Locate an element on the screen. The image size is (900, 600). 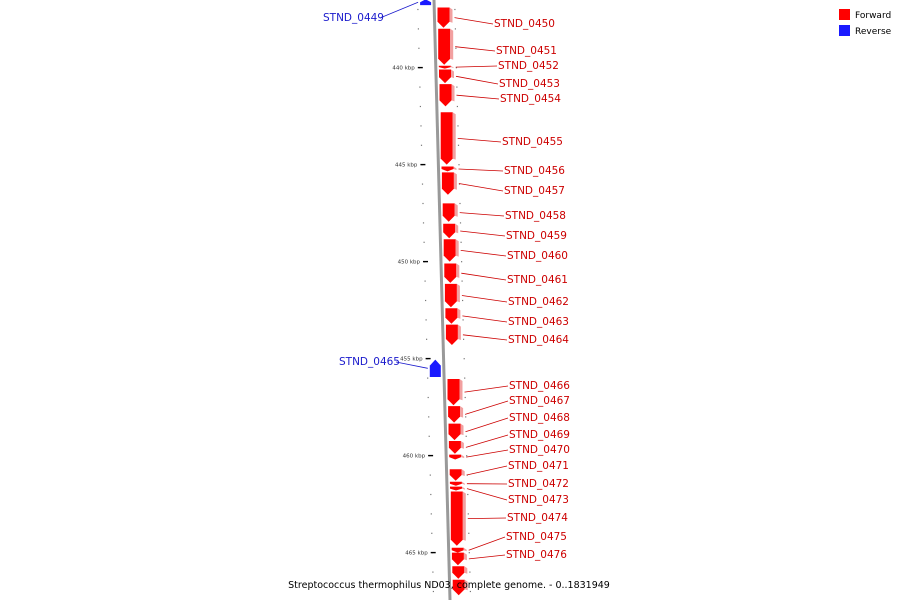
gene-label-STND_0463: STND_0463 is located at coordinates (515, 321).